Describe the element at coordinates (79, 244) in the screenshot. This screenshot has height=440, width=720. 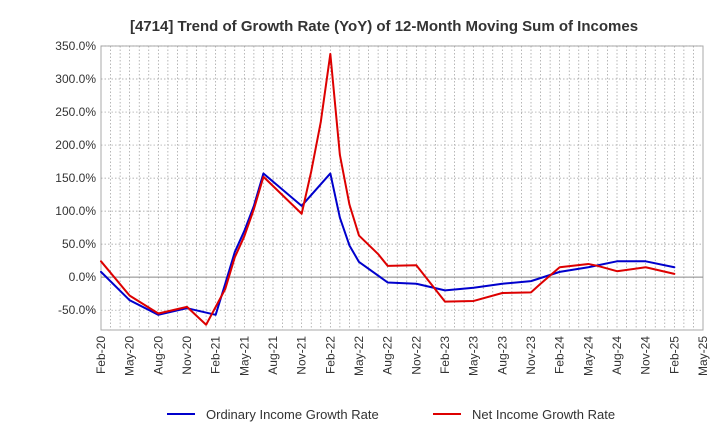
I see `y-tick-label: 50.0%` at that location.